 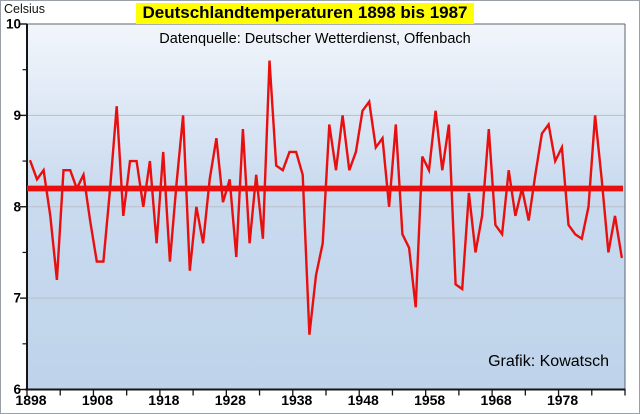 I want to click on y-axis-tick-label: 7, so click(x=17, y=298).